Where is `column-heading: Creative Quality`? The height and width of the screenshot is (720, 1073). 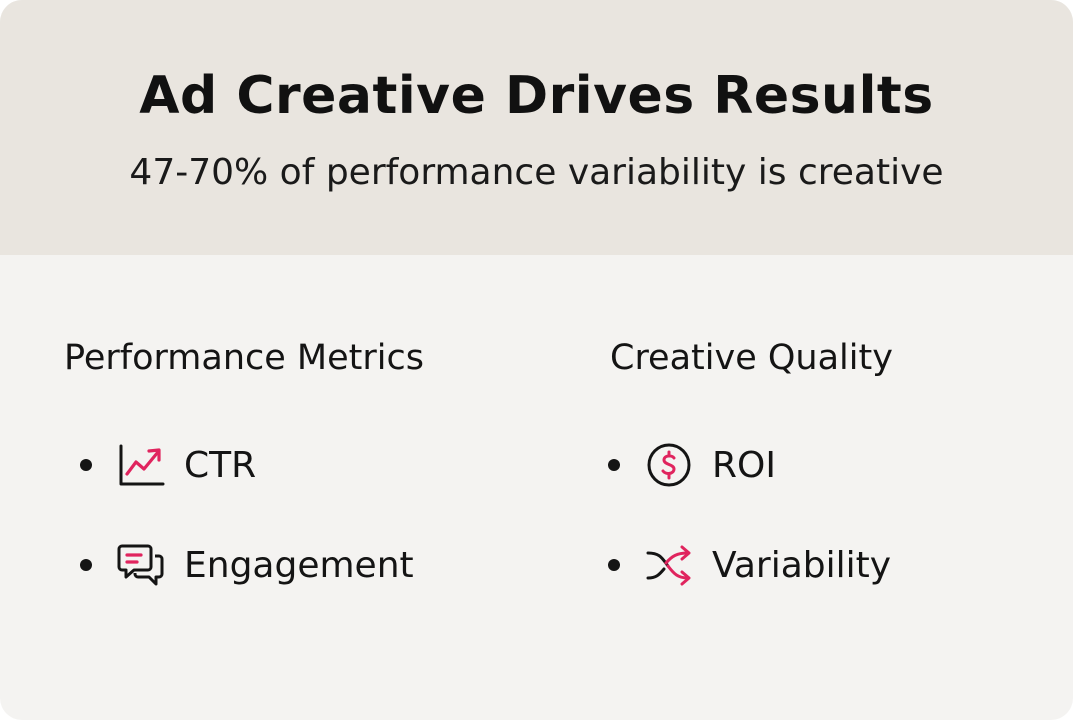 column-heading: Creative Quality is located at coordinates (751, 358).